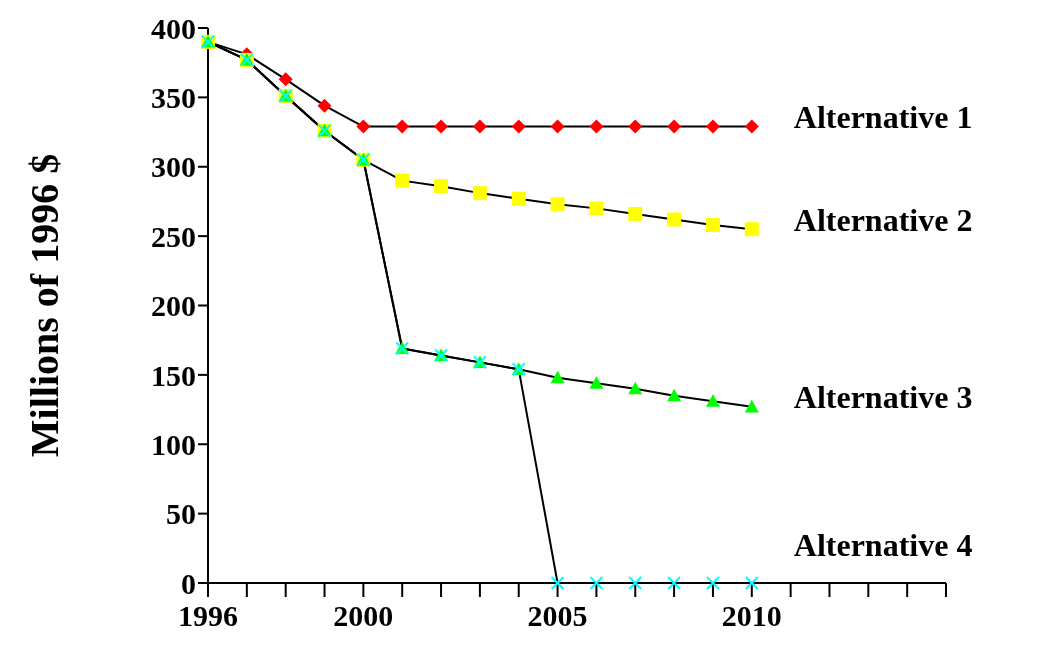 The height and width of the screenshot is (660, 1042). What do you see at coordinates (557, 616) in the screenshot?
I see `x-tick-label: 2005` at bounding box center [557, 616].